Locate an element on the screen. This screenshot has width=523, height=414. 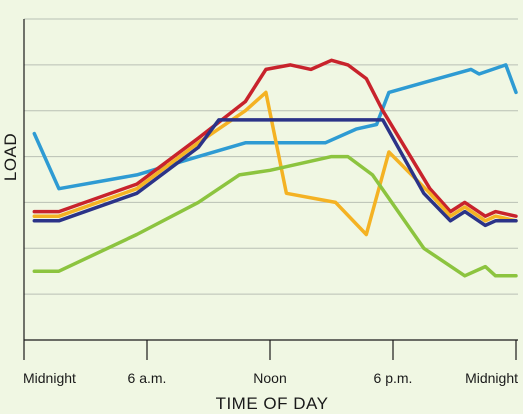
x-tick-label: 6 p.m. is located at coordinates (393, 378).